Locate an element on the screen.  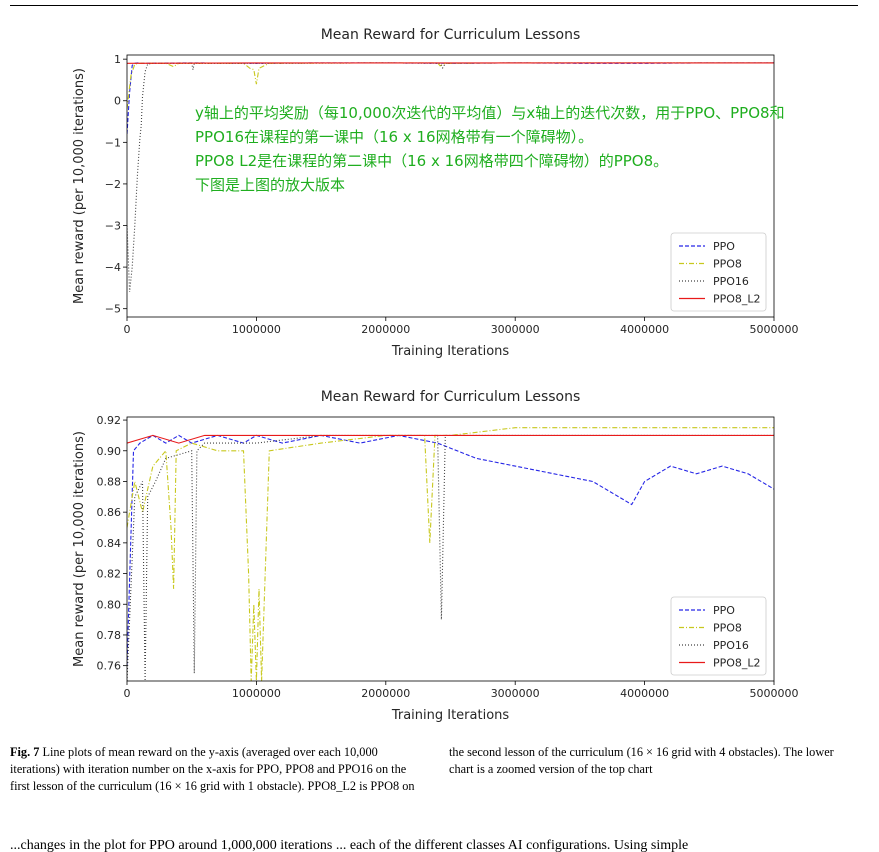
y-tick-label: 1 is located at coordinates (117, 59).